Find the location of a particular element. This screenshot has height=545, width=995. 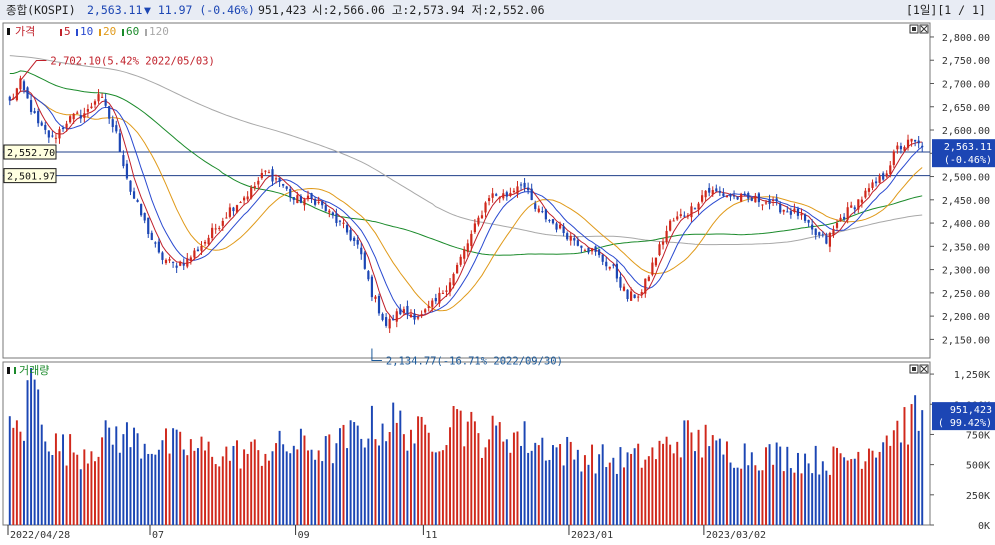

volume-tick-label: 1,250K is located at coordinates (972, 375).